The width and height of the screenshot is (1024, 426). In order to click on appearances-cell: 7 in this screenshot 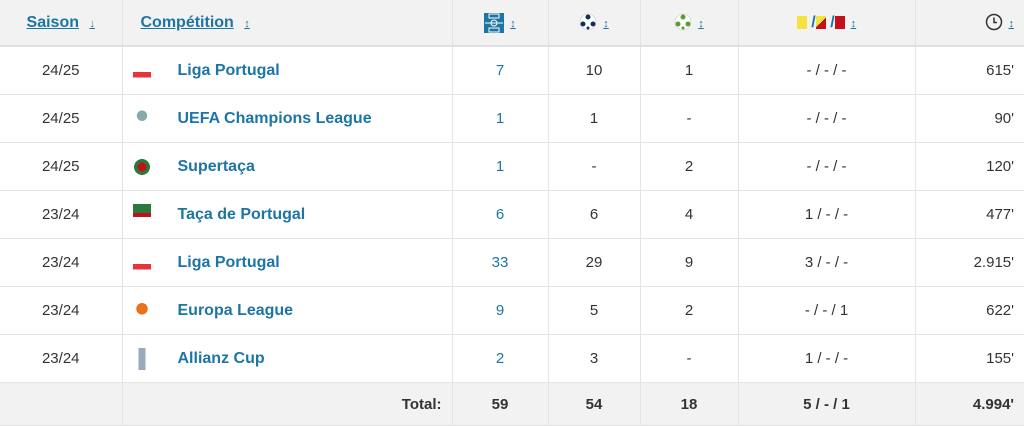, I will do `click(500, 70)`.